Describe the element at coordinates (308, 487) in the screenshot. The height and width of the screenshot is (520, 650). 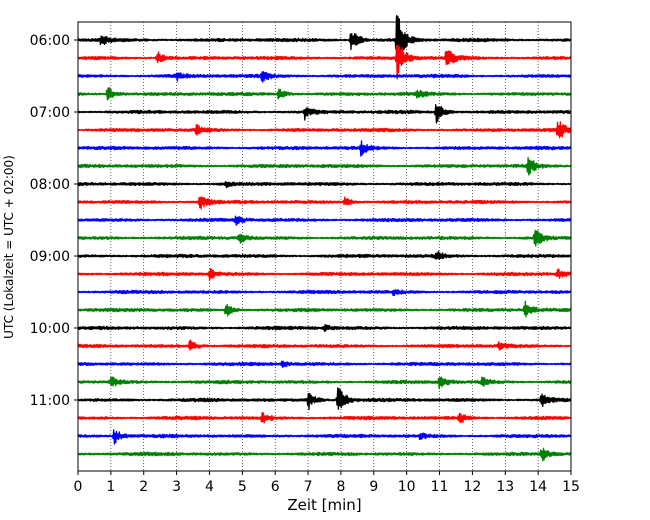
I see `x-tick-label: 7` at that location.